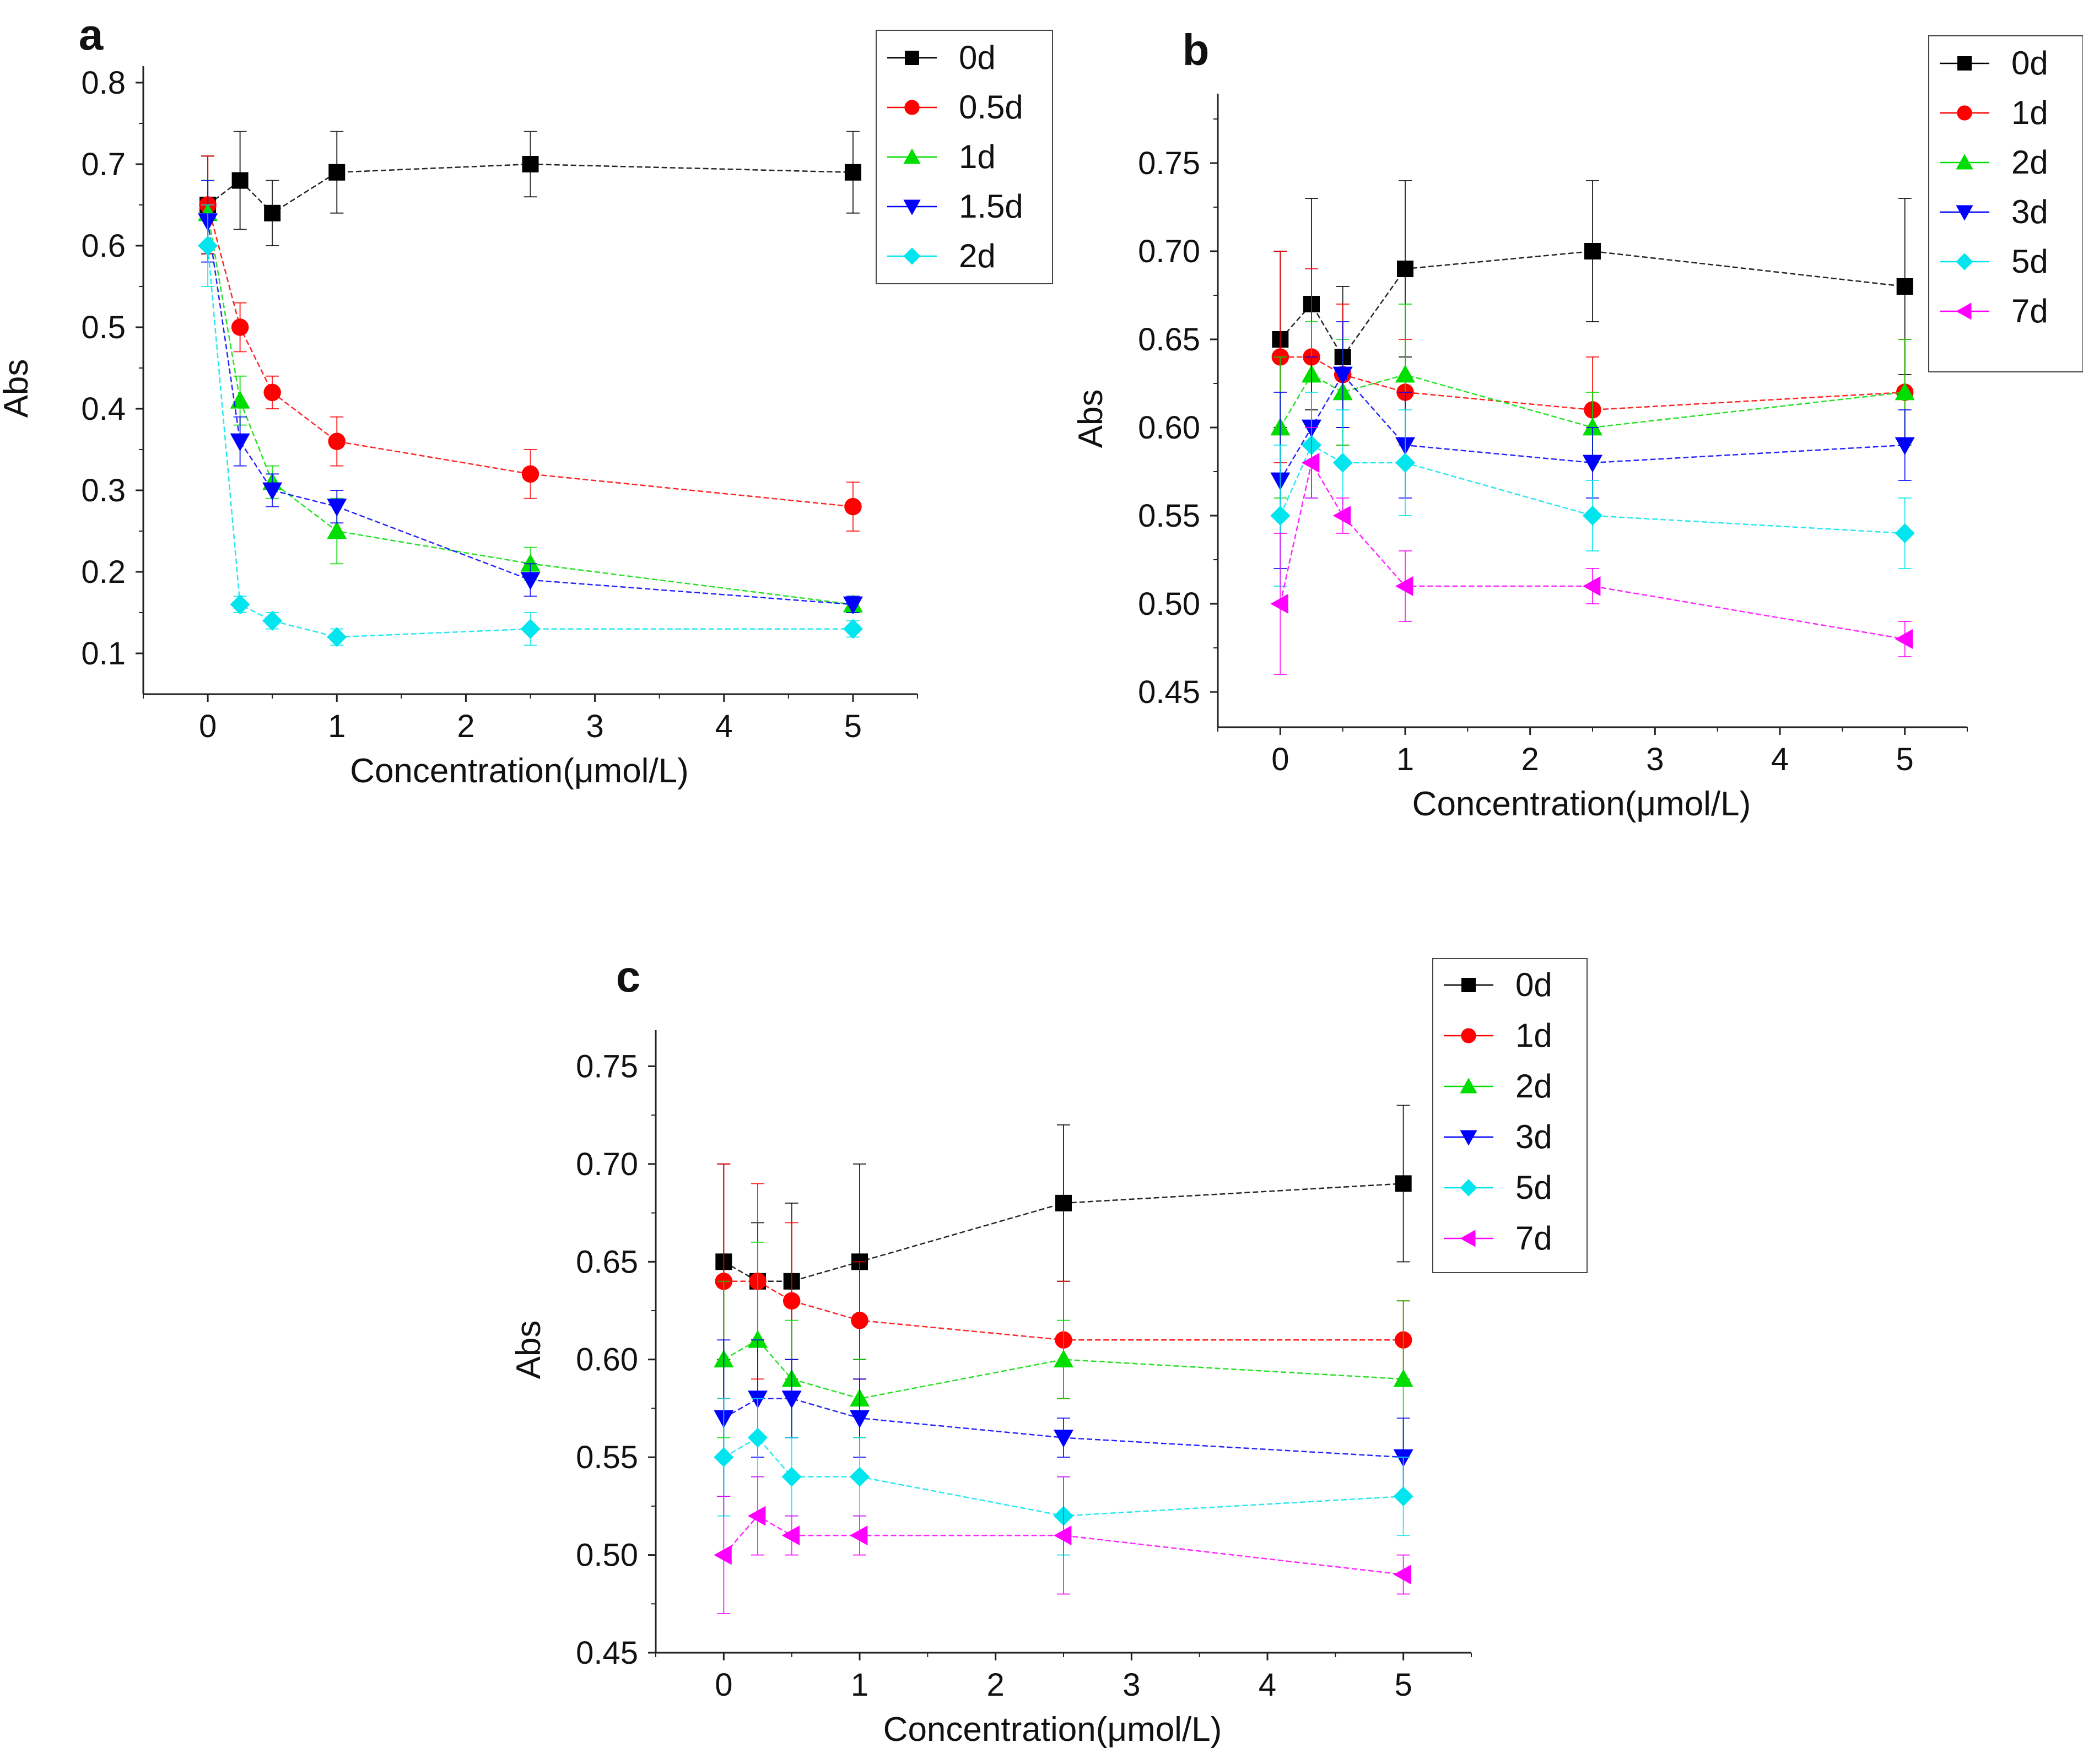 The height and width of the screenshot is (1764, 2083). What do you see at coordinates (996, 1685) in the screenshot?
I see `x-tick-label: 2` at bounding box center [996, 1685].